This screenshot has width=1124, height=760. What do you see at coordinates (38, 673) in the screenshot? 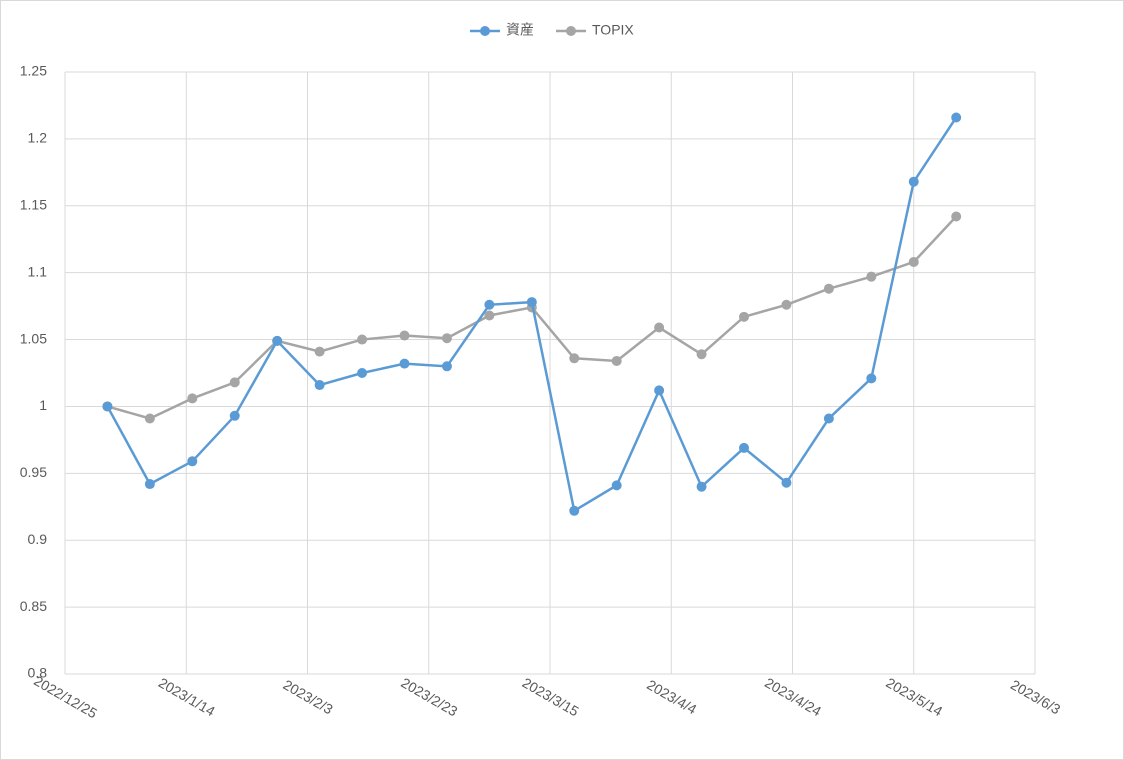
I see `y-tick-label: 0.8` at bounding box center [38, 673].